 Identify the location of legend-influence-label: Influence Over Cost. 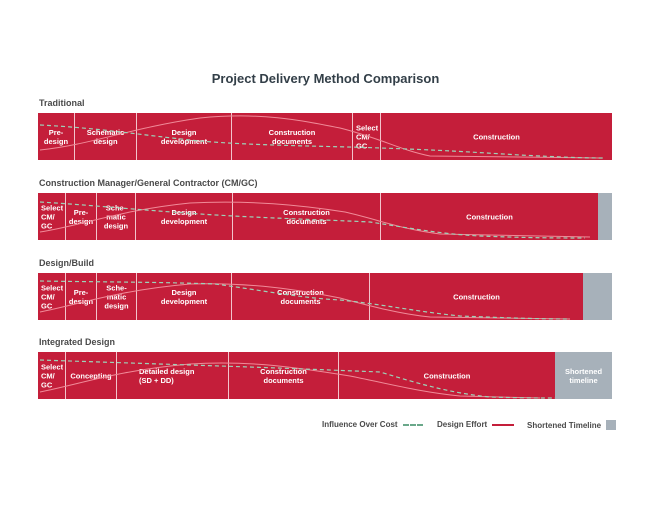
(360, 424).